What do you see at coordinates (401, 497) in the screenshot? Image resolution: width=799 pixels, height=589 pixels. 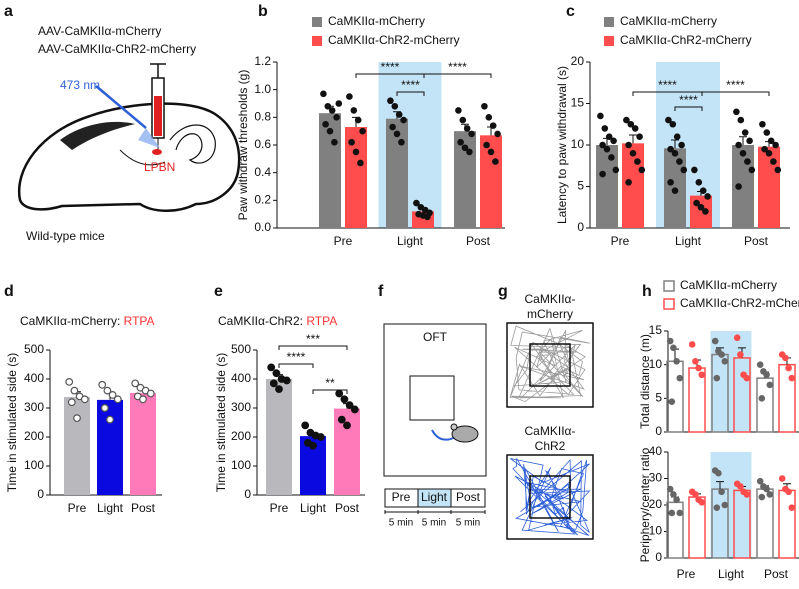 I see `phase-label: Pre` at bounding box center [401, 497].